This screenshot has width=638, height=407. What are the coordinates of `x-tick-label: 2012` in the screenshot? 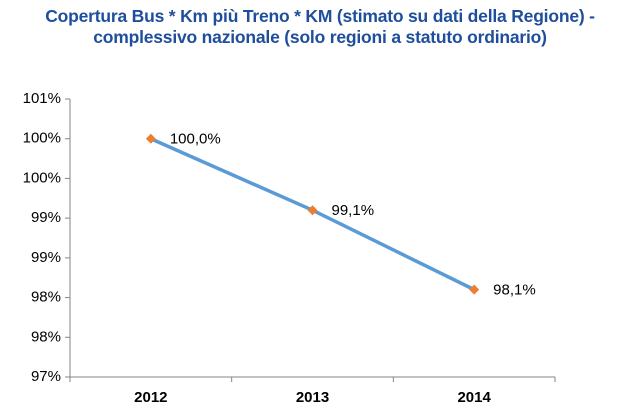 It's located at (150, 397).